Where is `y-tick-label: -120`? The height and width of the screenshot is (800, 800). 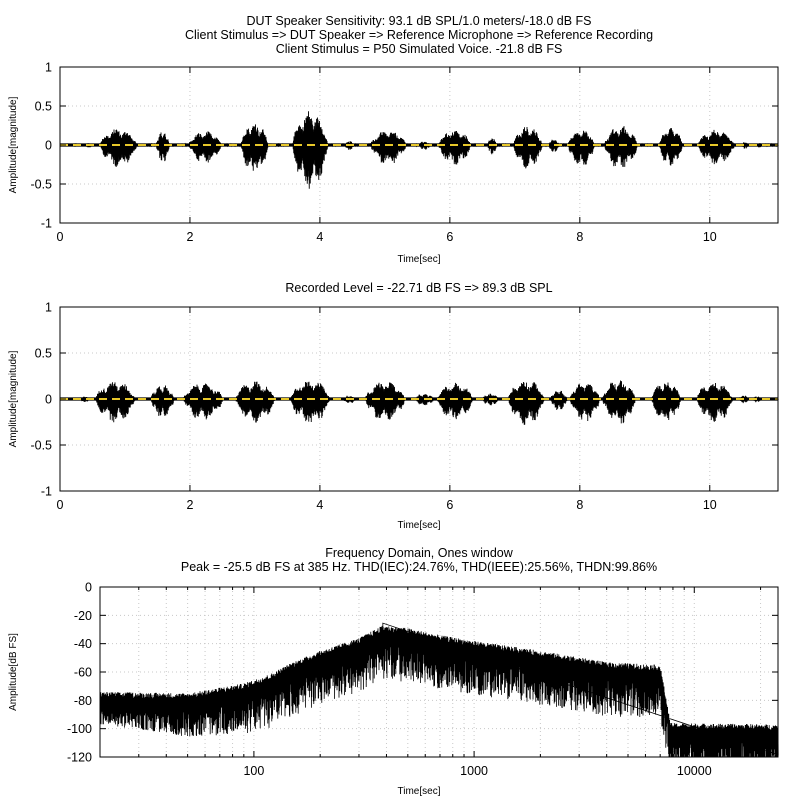
y-tick-label: -120 is located at coordinates (79, 758).